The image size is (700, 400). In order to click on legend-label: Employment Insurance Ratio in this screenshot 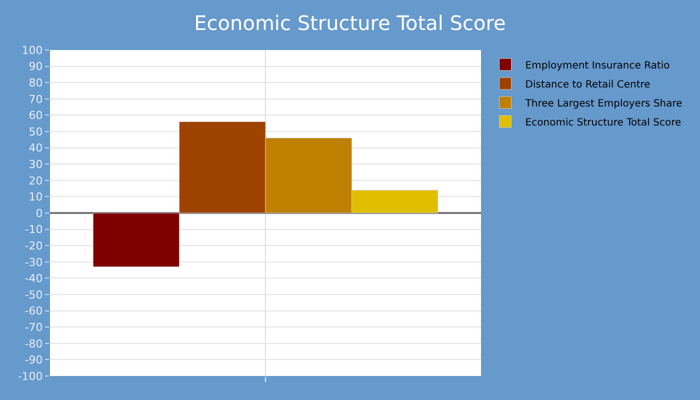, I will do `click(597, 66)`.